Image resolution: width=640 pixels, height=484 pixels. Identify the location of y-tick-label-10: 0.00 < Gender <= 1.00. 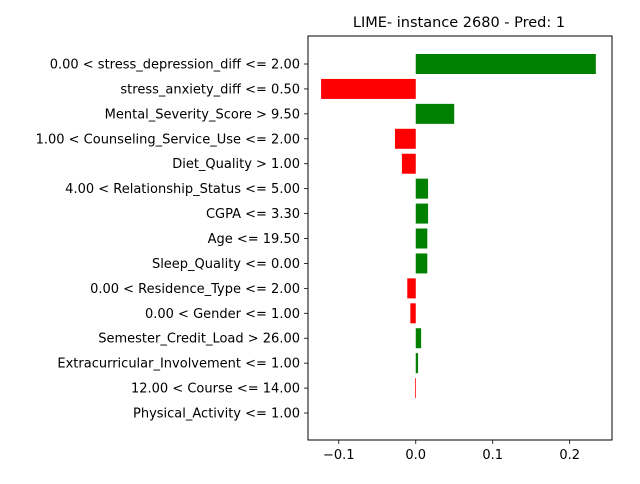
(222, 314).